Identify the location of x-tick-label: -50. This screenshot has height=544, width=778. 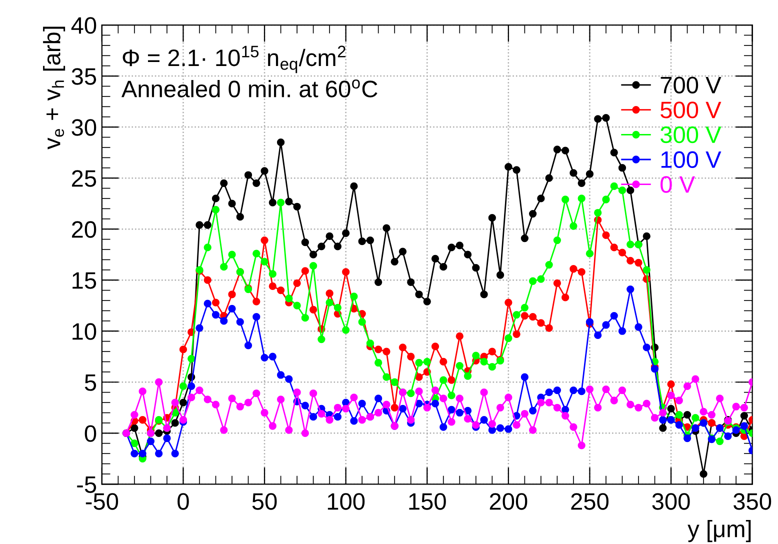
(102, 501).